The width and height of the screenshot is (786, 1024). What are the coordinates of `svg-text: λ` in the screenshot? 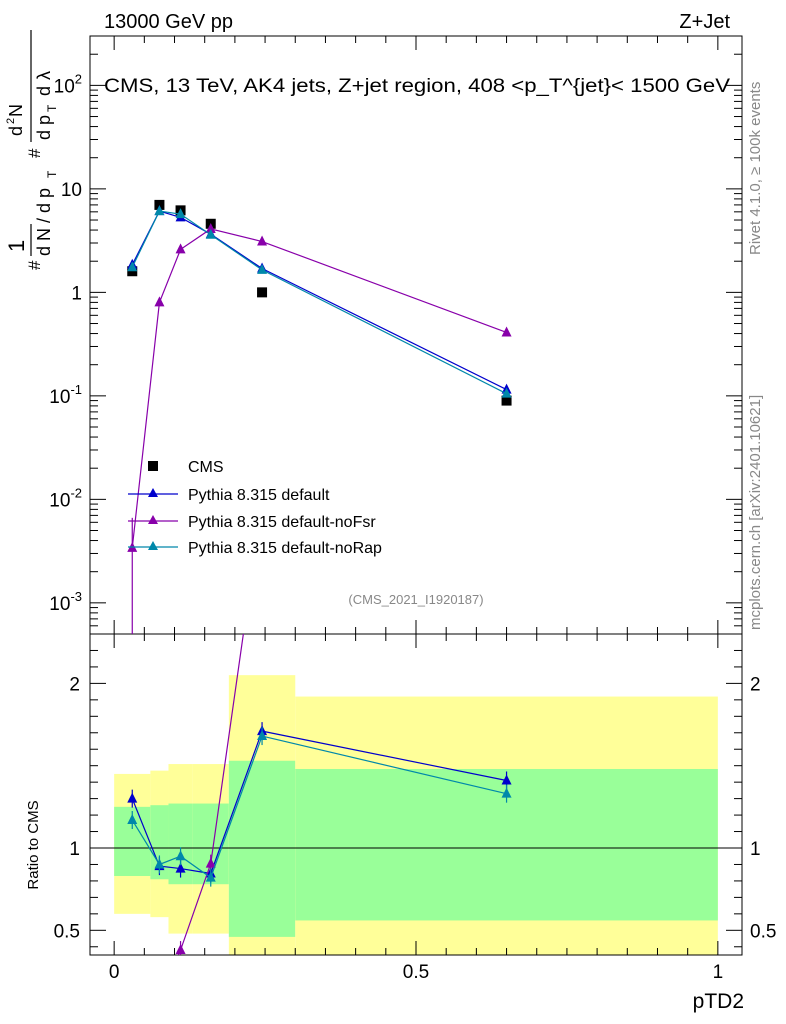 It's located at (44, 75).